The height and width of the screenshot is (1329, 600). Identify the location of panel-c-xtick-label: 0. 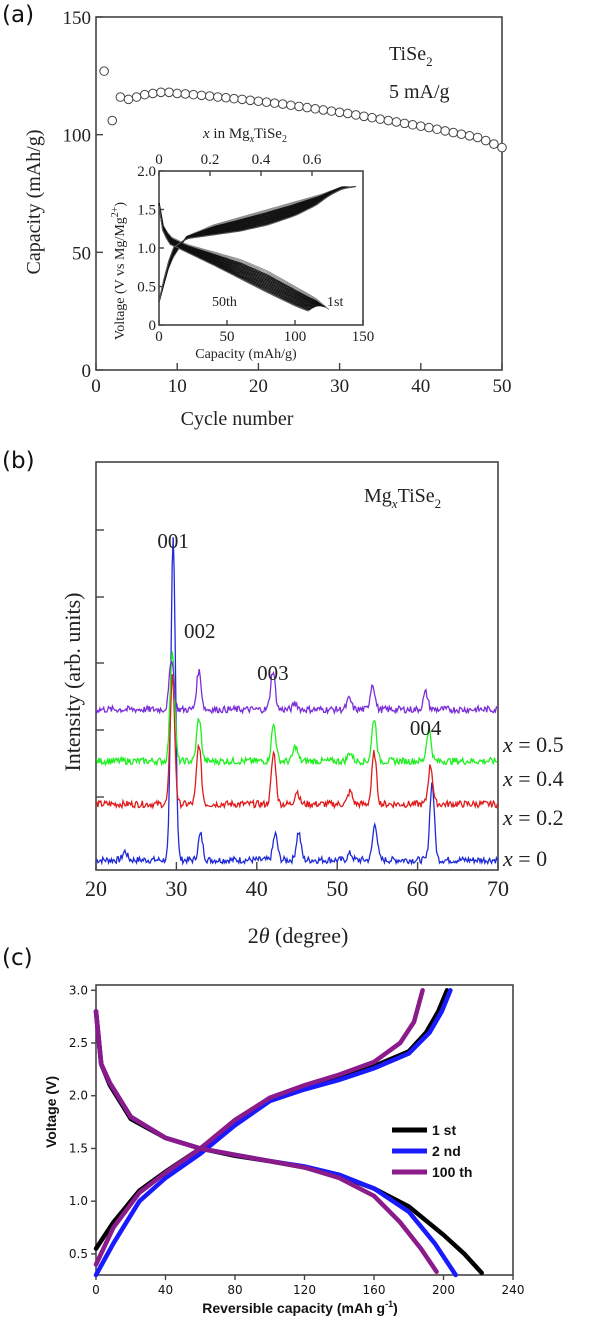
(96, 1290).